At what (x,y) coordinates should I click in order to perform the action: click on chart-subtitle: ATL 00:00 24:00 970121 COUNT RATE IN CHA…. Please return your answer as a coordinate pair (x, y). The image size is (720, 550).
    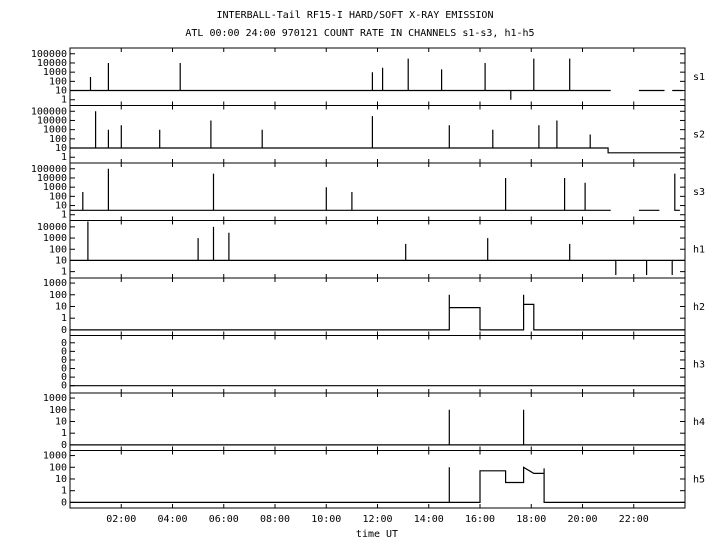
    Looking at the image, I should click on (359, 33).